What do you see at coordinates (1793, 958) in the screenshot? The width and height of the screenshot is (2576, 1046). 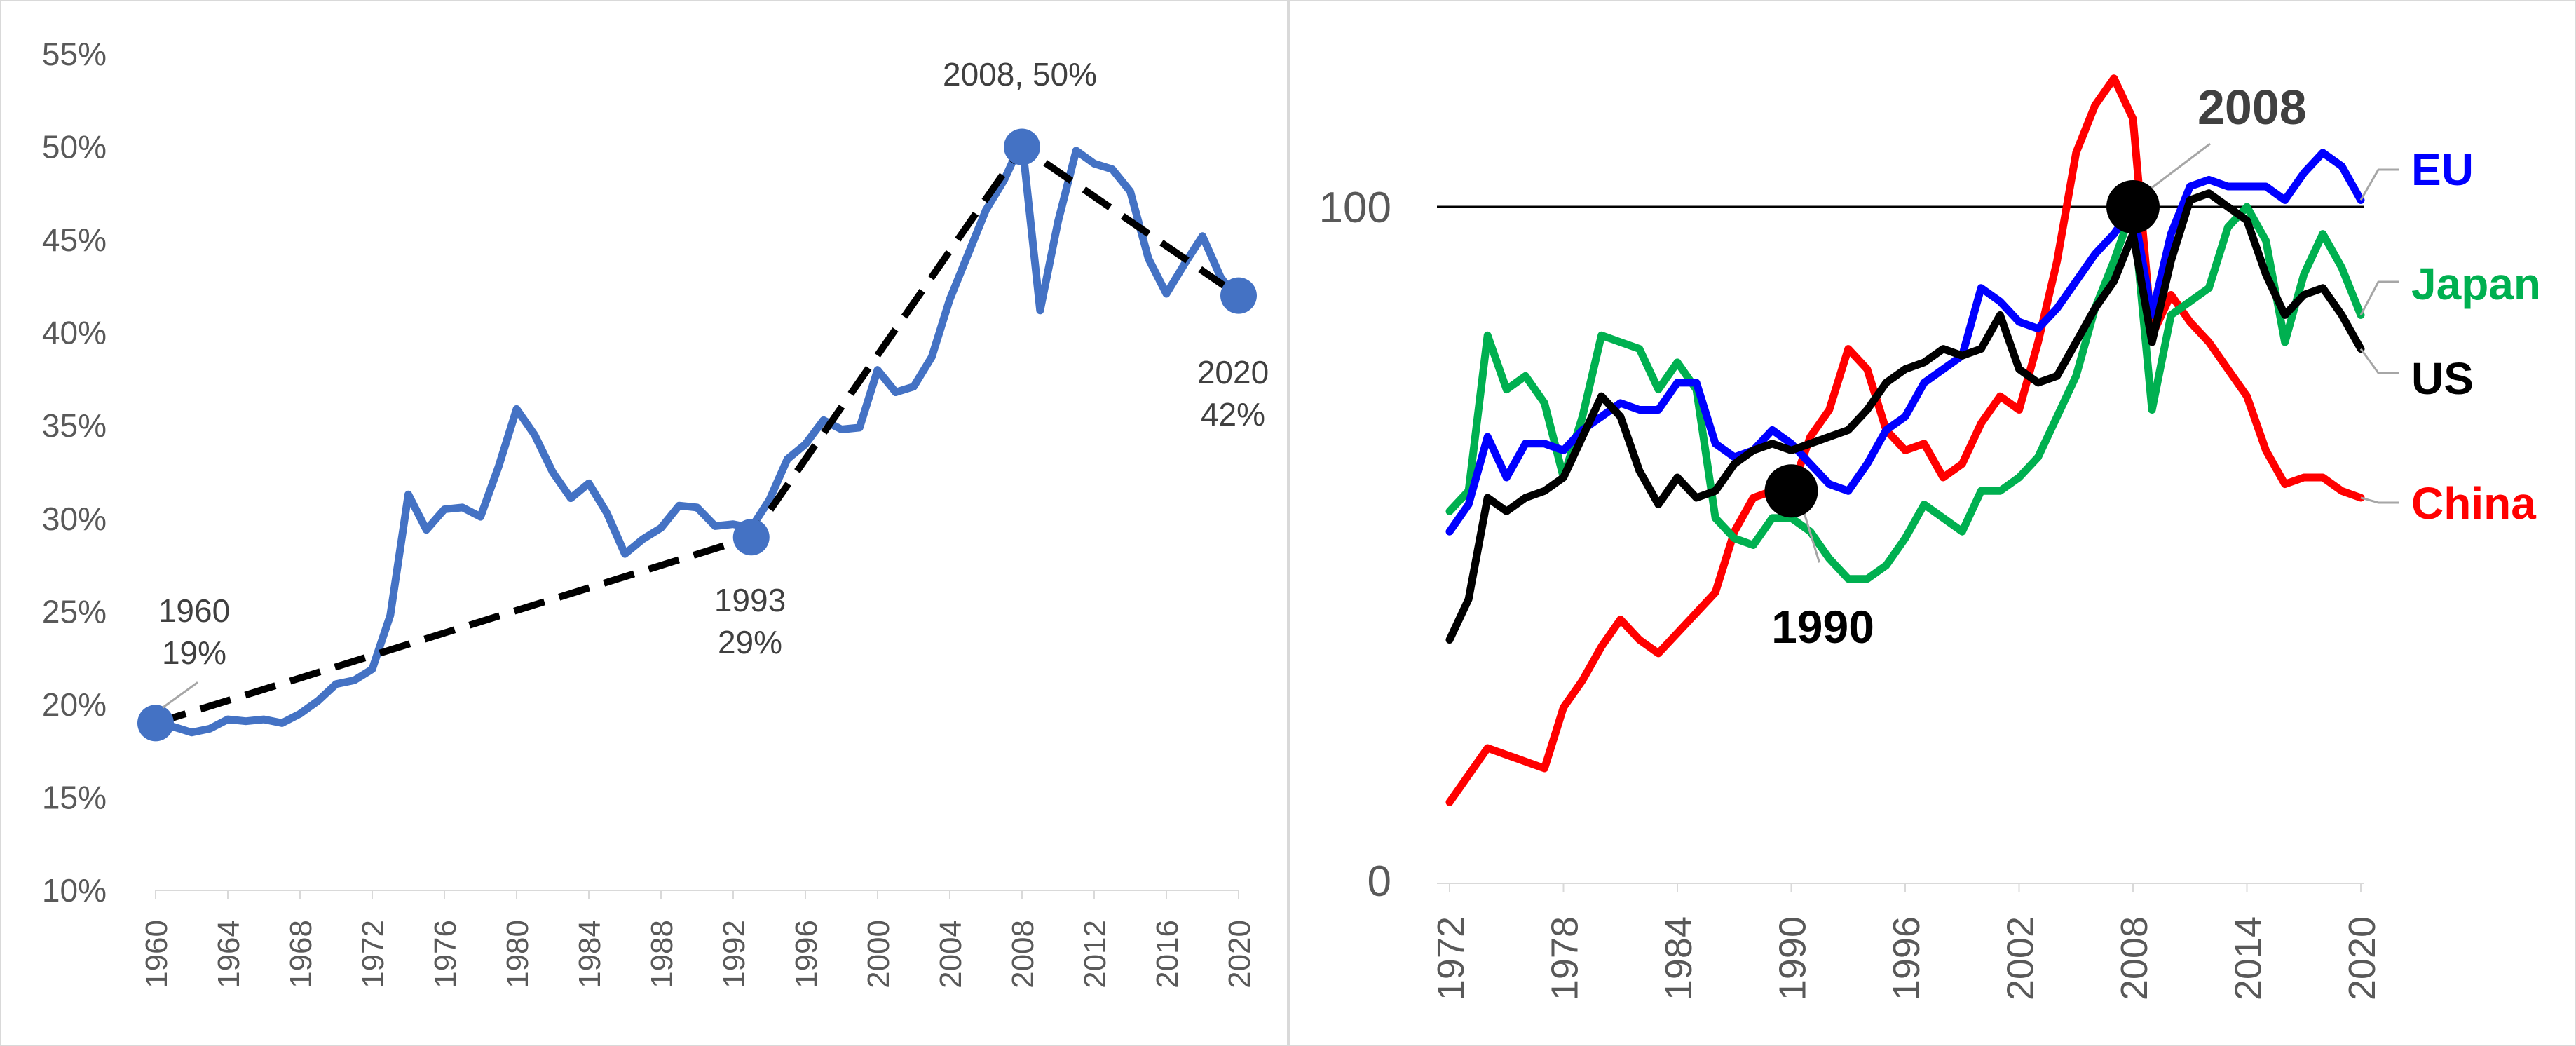 I see `x-tick-label: 1990` at bounding box center [1793, 958].